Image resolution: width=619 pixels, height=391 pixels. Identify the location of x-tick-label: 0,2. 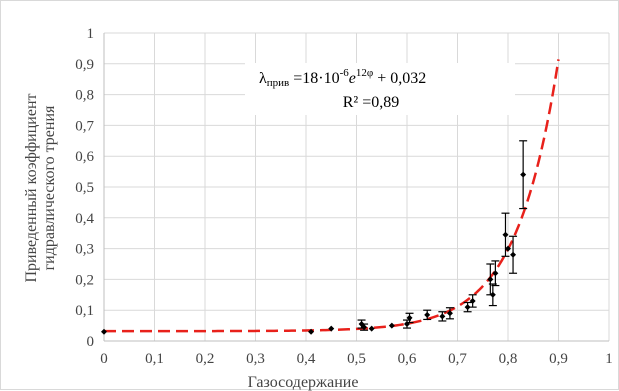
(205, 359).